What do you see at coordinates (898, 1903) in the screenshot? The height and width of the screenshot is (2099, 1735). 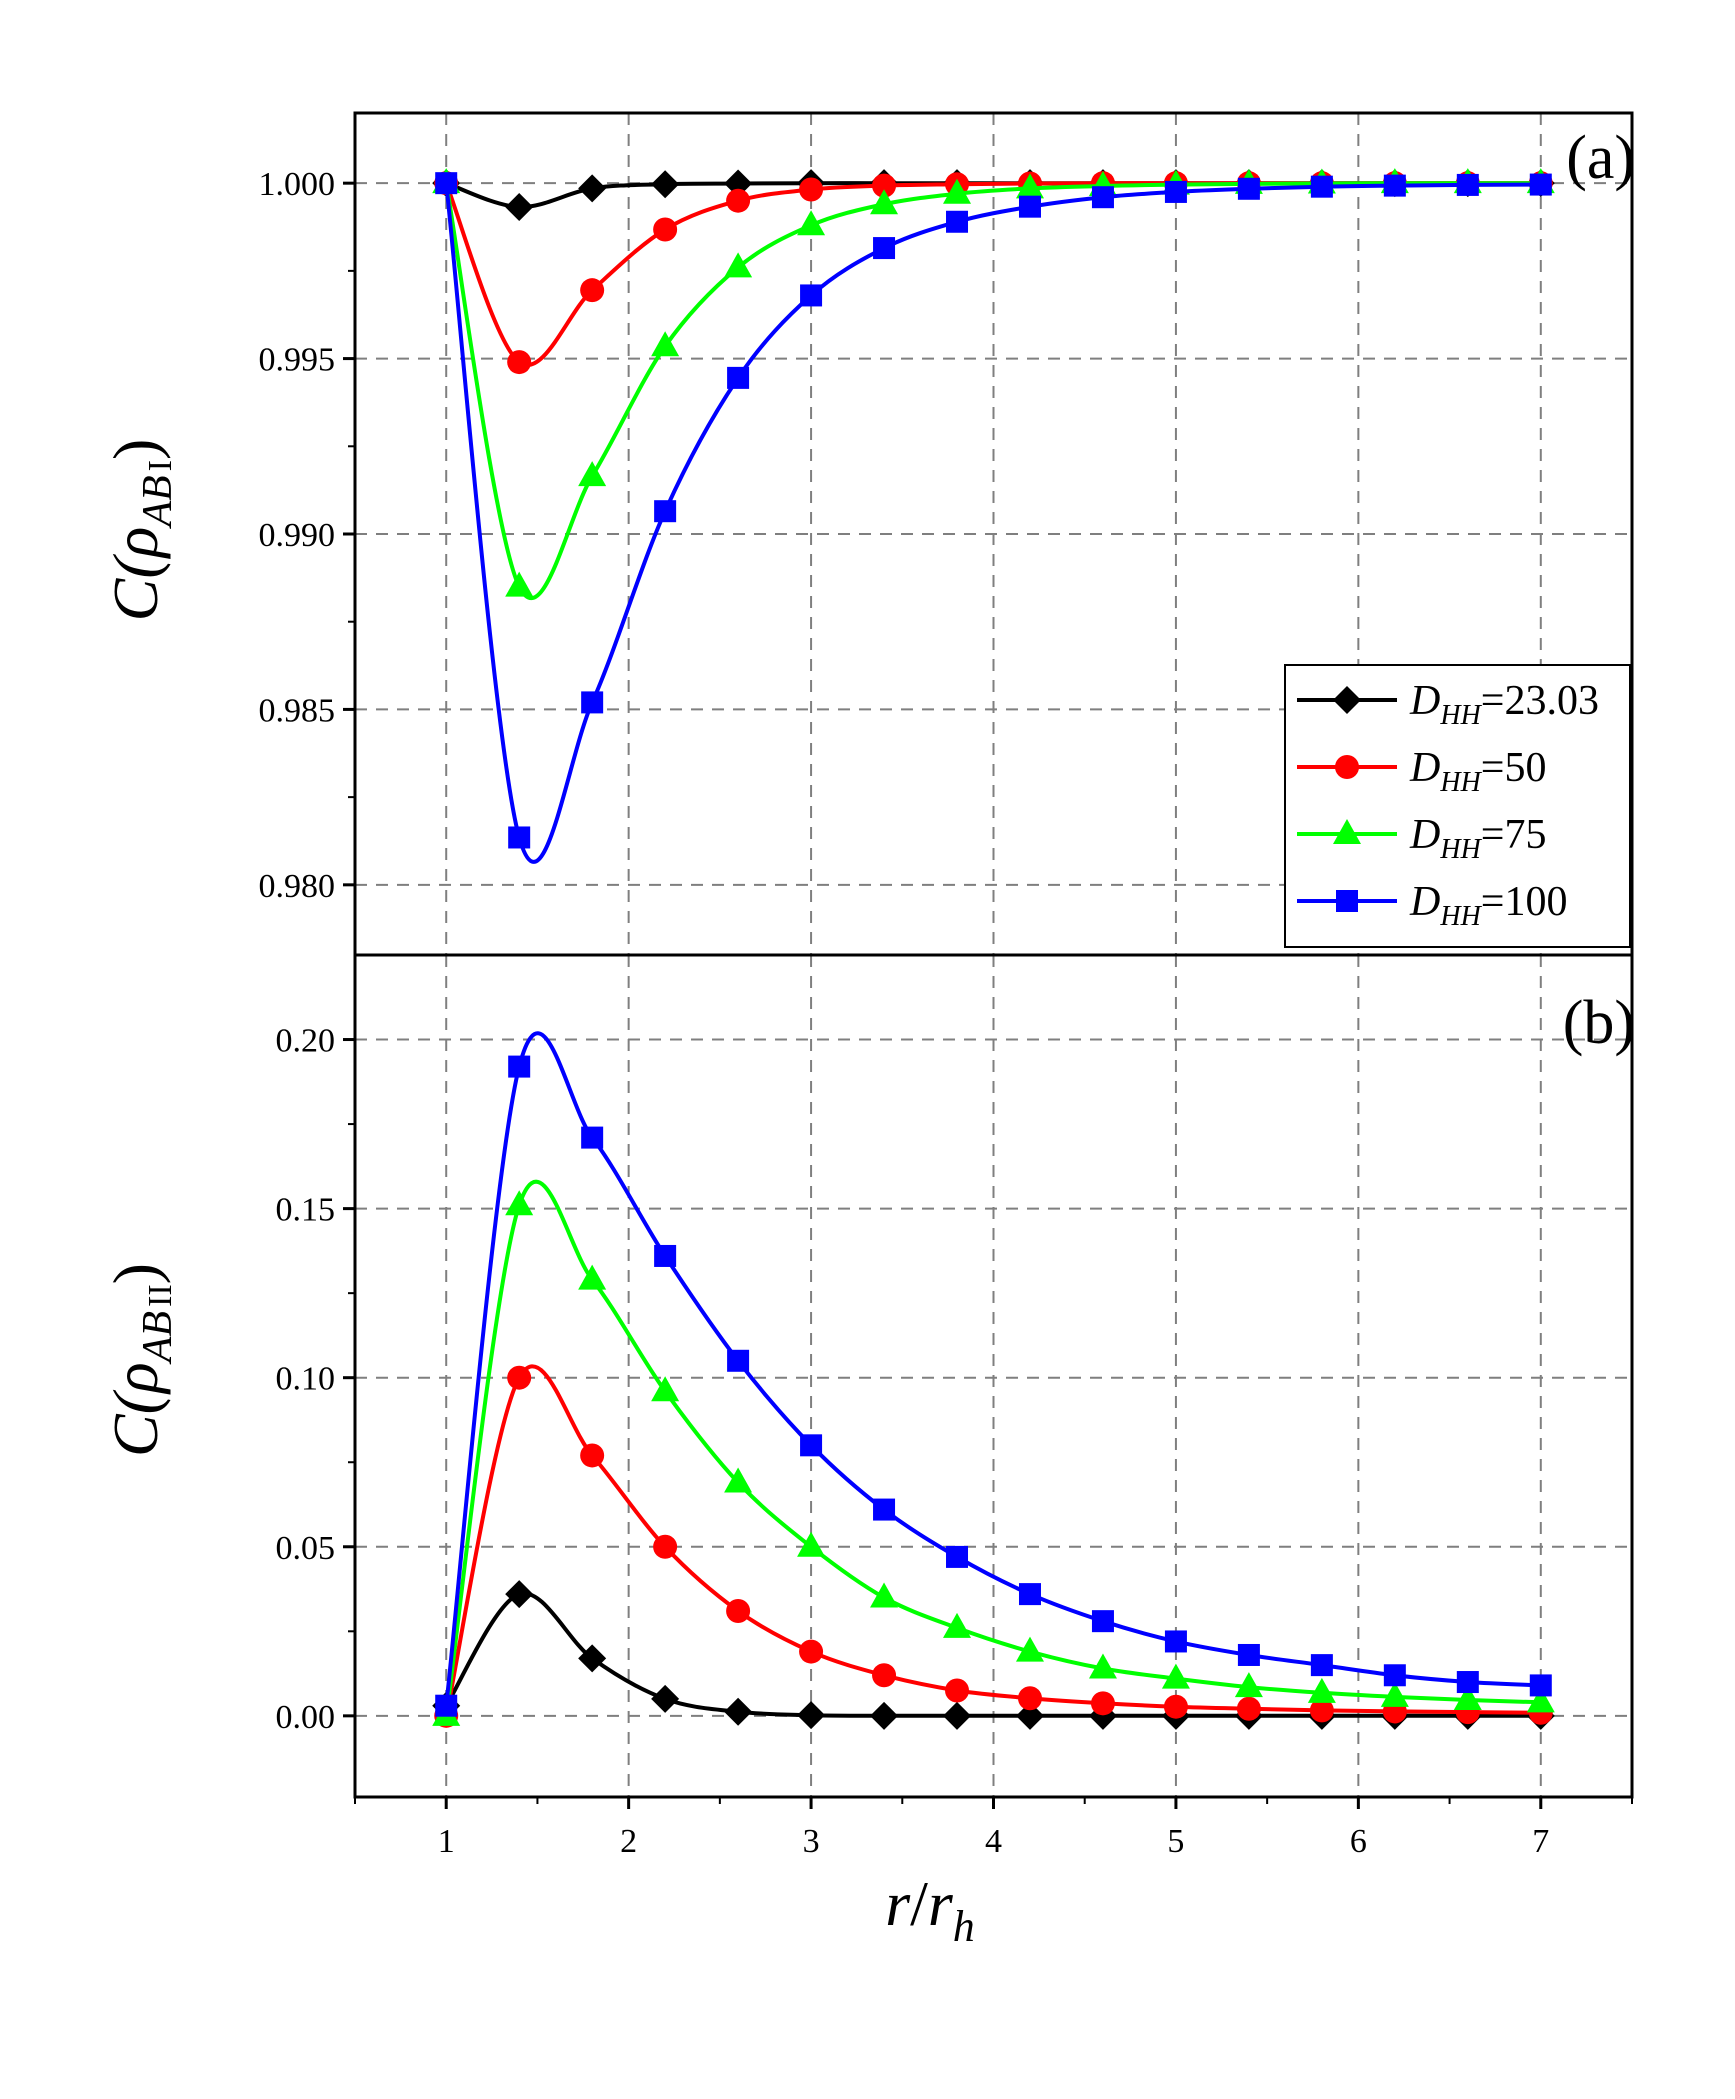 I see `xlabel-main: r` at bounding box center [898, 1903].